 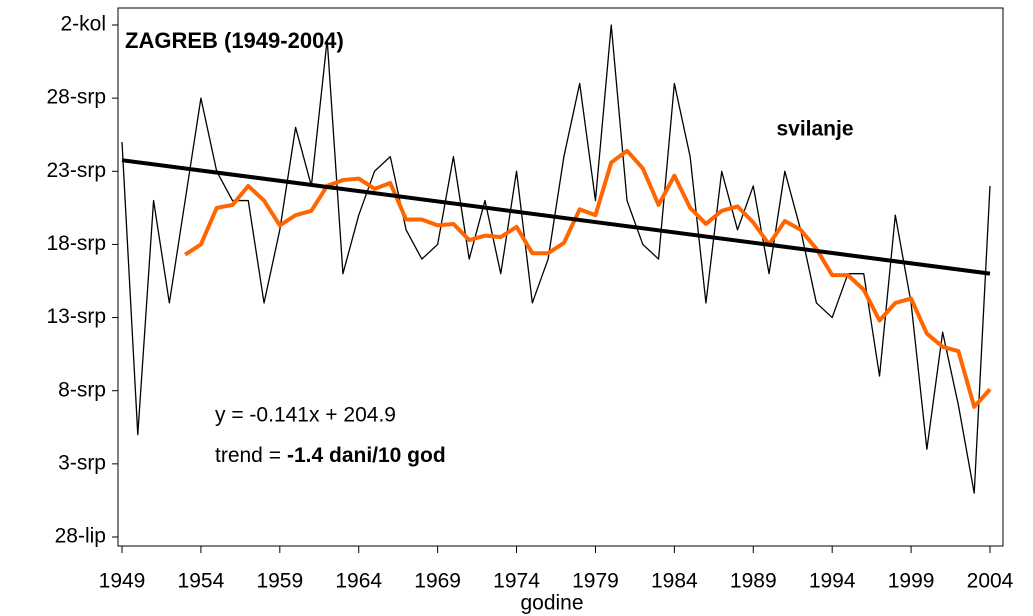 I want to click on x-tick-label: 2004, so click(x=990, y=581).